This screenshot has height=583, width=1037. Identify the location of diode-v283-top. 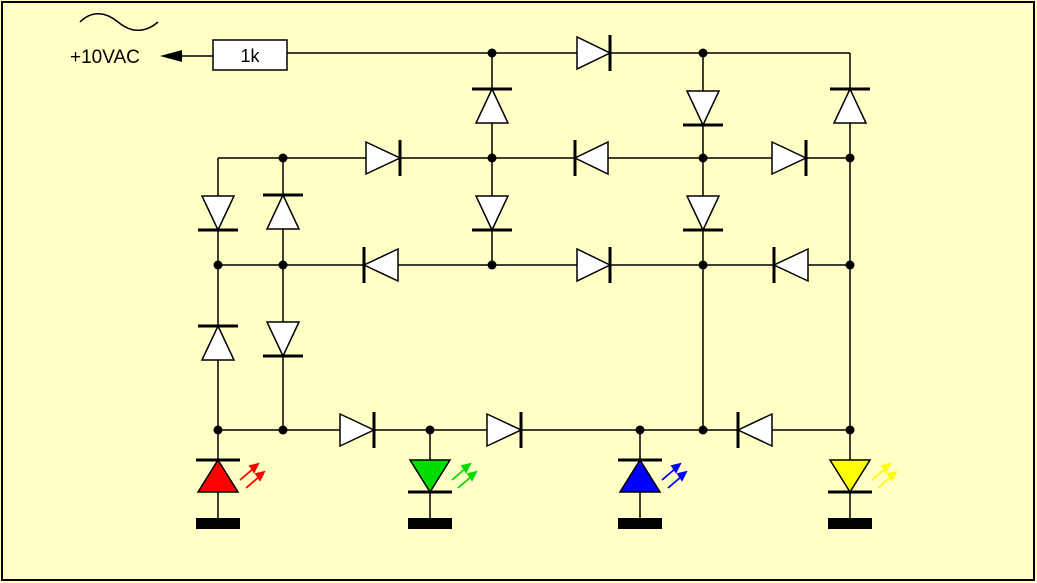
(283, 211).